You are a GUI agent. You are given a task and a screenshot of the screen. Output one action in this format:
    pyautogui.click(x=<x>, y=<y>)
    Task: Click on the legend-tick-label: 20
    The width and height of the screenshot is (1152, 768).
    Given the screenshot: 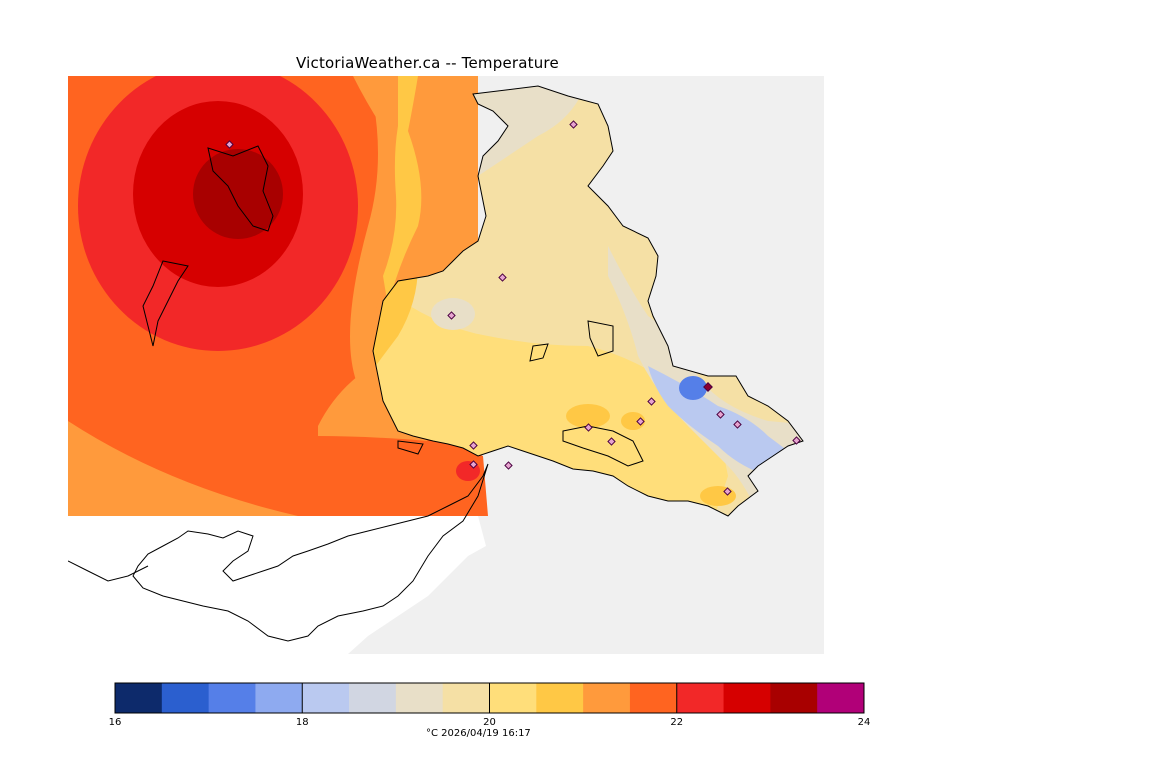 What is the action you would take?
    pyautogui.click(x=489, y=722)
    